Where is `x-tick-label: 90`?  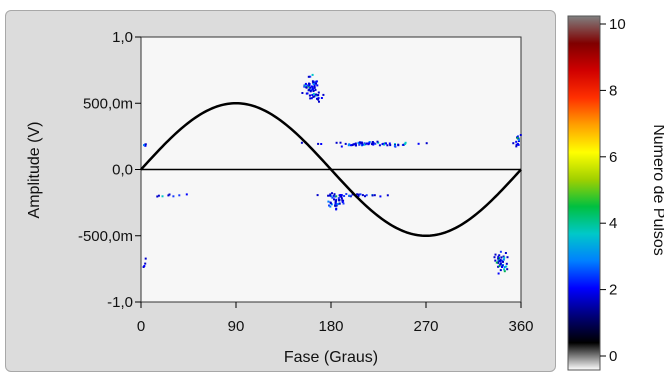 x-tick-label: 90 is located at coordinates (236, 326).